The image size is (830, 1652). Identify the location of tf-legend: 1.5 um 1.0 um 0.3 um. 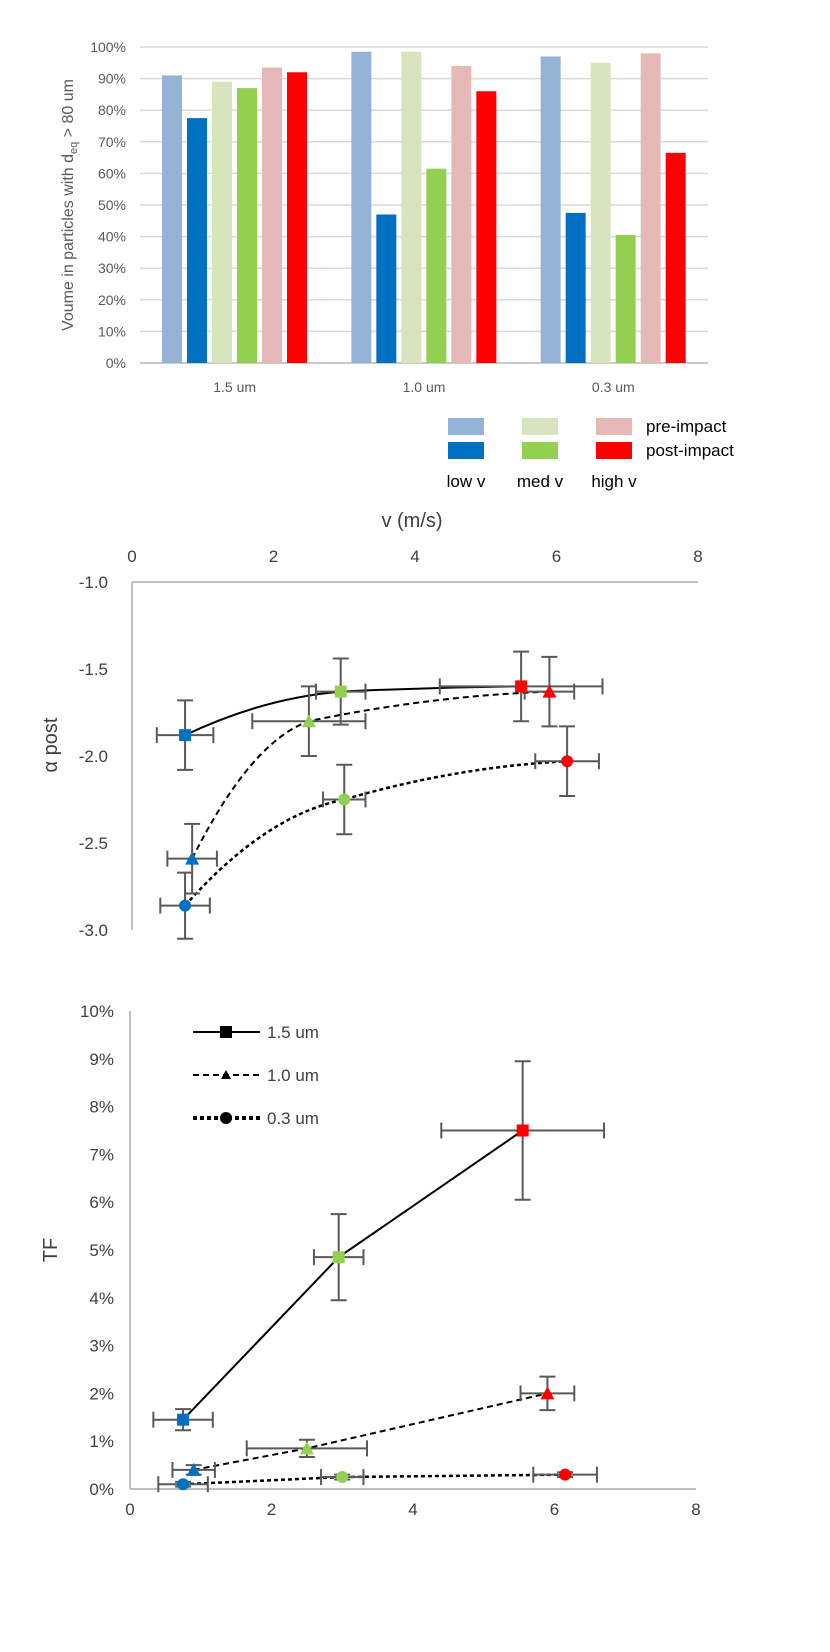
(256, 1075).